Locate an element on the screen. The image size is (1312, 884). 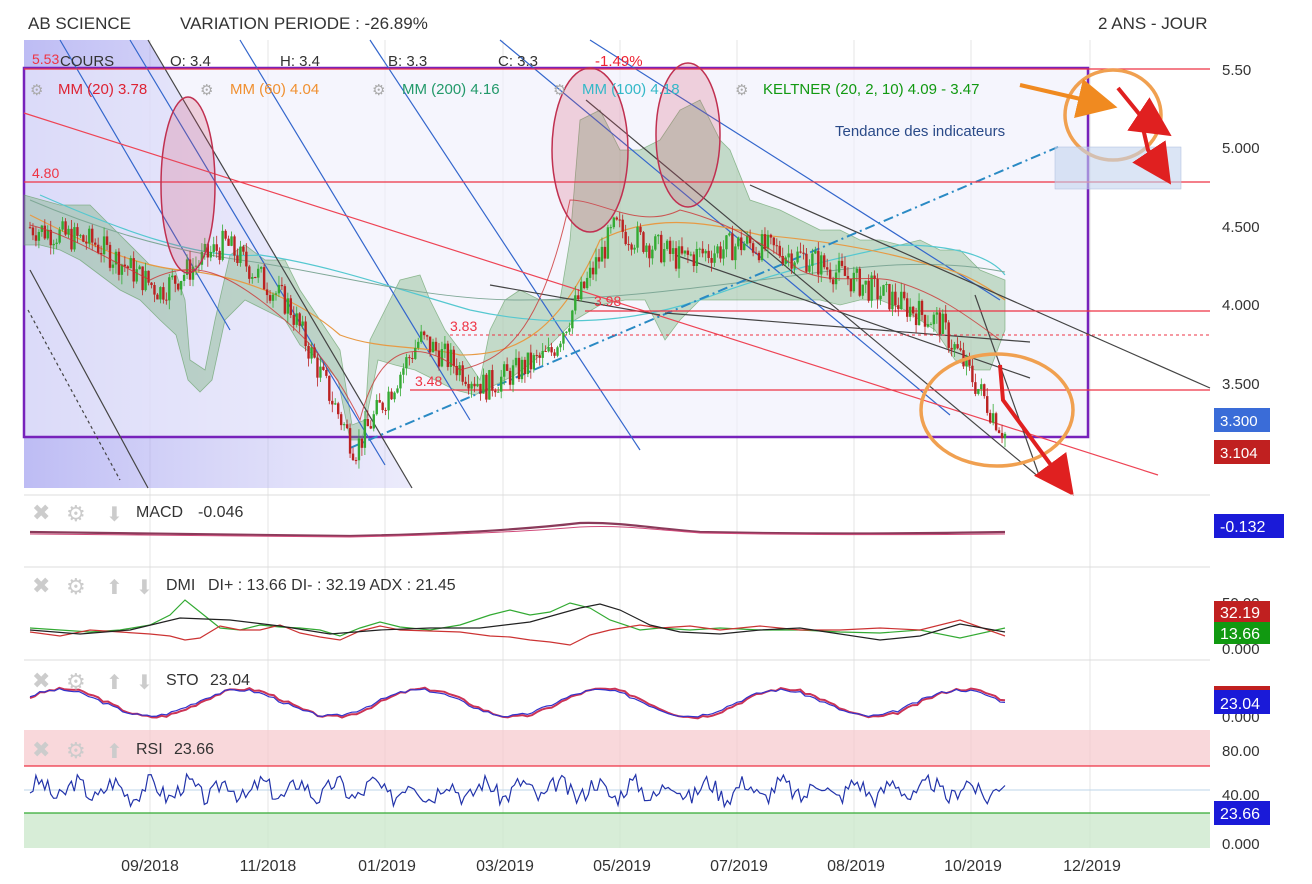
alt-price-badge is located at coordinates (1242, 452).